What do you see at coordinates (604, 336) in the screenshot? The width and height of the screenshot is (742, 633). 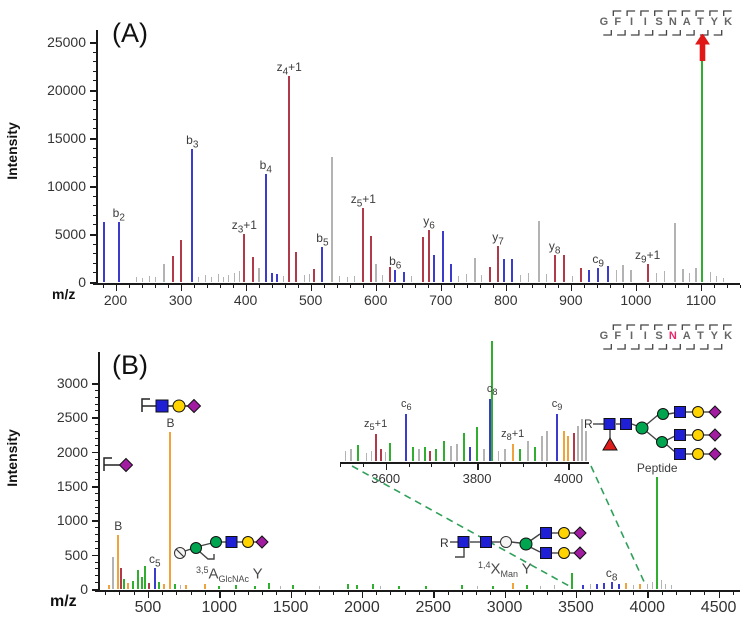 I see `sequence-residue: G` at bounding box center [604, 336].